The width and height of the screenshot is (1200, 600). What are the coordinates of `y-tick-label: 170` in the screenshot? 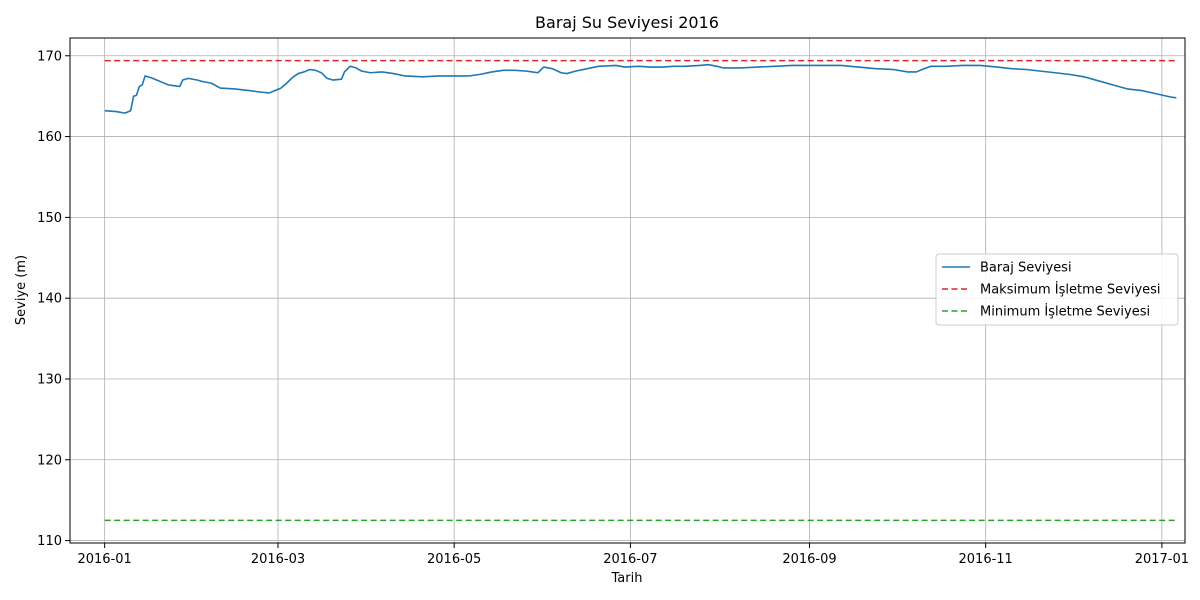 It's located at (49, 56).